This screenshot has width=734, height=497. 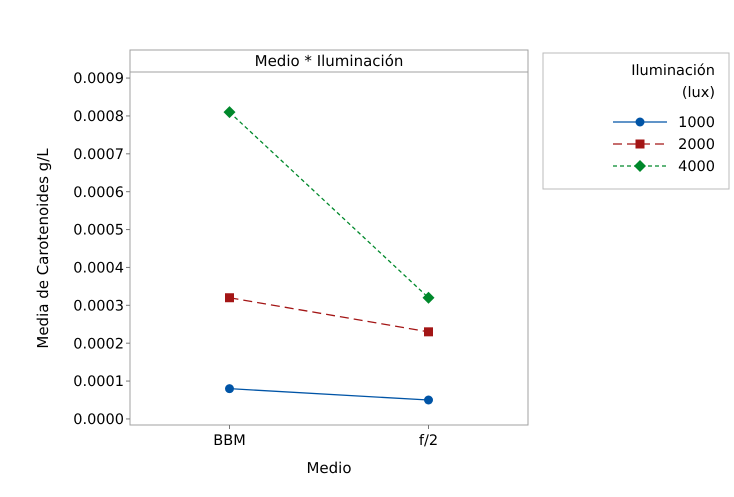 What do you see at coordinates (329, 61) in the screenshot?
I see `chart-title: Medio * Iluminación` at bounding box center [329, 61].